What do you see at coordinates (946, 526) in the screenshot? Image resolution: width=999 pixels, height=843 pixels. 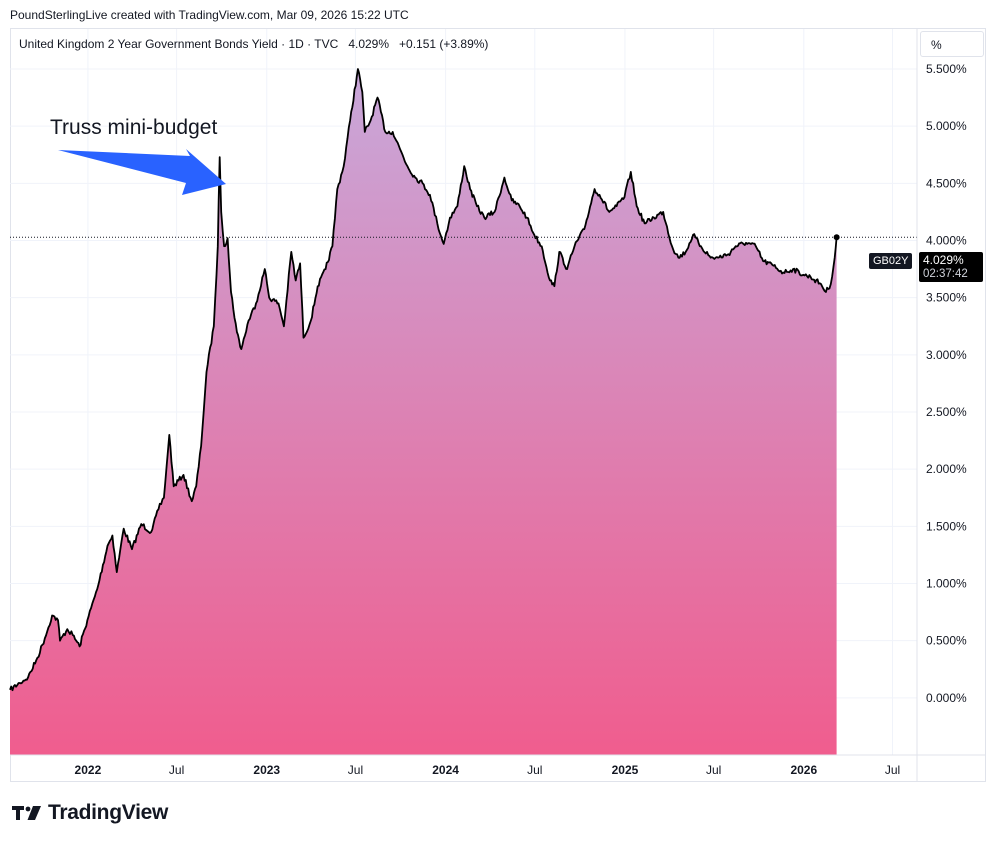 I see `y-tick-label: 1.500%` at bounding box center [946, 526].